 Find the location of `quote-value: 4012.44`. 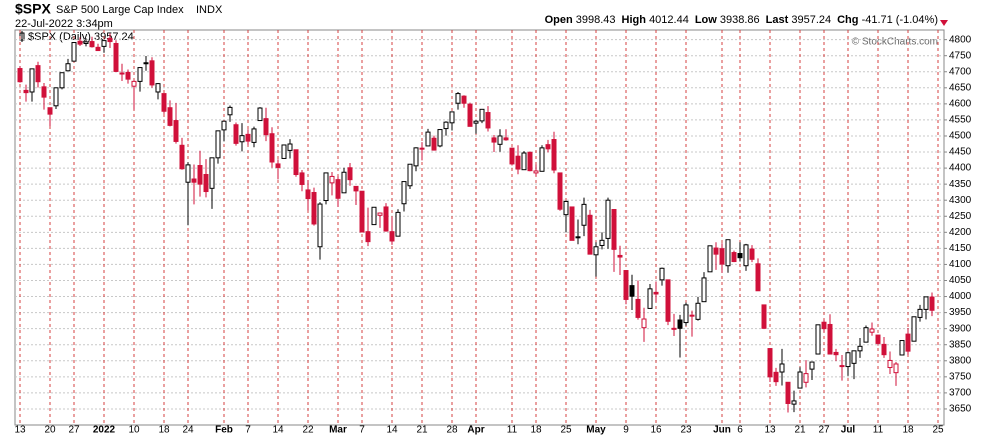

quote-value: 4012.44 is located at coordinates (669, 20).